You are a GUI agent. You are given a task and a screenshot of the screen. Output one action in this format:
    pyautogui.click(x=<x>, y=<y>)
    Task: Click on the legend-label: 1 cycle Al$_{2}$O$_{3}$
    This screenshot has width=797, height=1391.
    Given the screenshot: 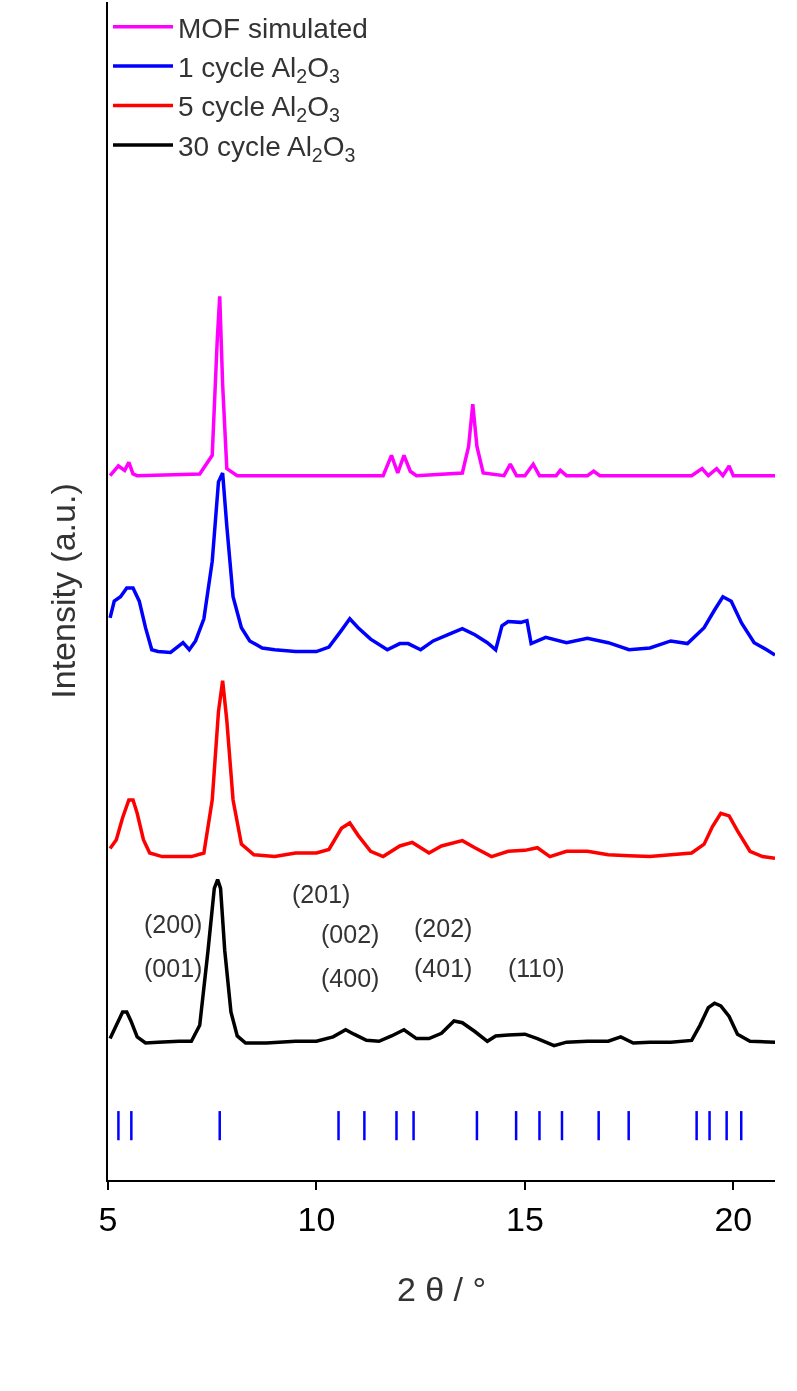 What is the action you would take?
    pyautogui.click(x=259, y=69)
    